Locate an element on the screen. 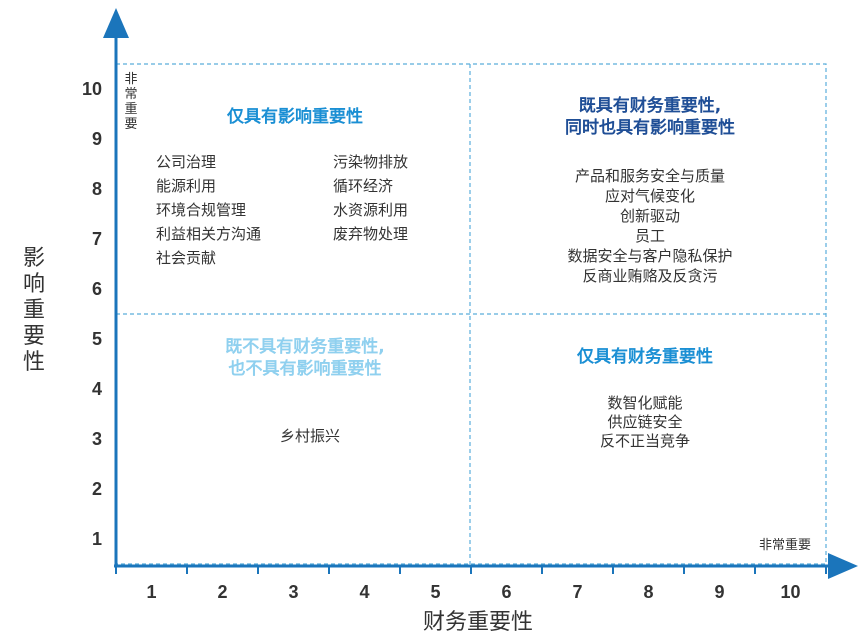  quadrant-bottom-left-title-line2: 也不具有影响重要性 is located at coordinates (305, 369).